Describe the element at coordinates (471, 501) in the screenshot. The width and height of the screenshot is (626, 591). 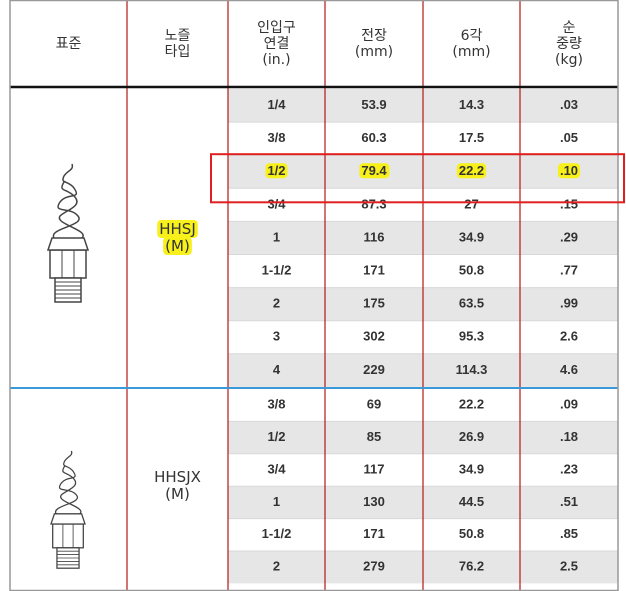
I see `cell-text: 44.5` at that location.